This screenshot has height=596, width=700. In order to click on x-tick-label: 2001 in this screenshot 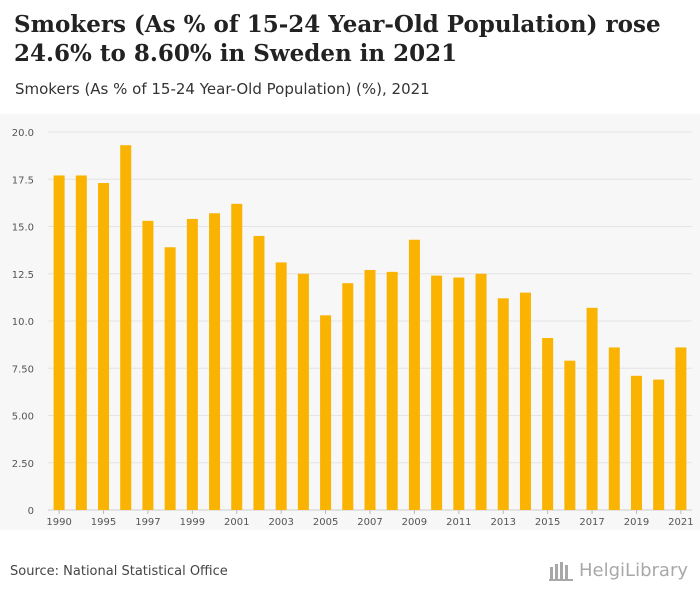, I will do `click(236, 522)`.